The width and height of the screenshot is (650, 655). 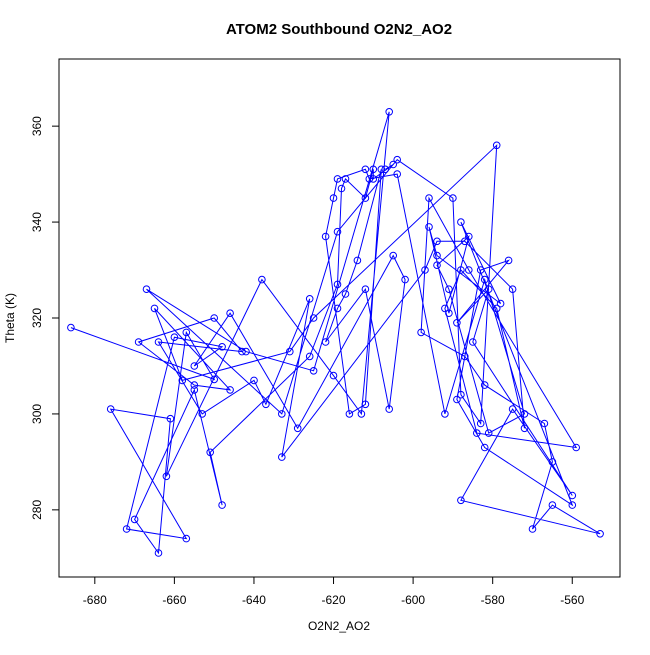 I want to click on x-tick-label: -680, so click(x=95, y=600).